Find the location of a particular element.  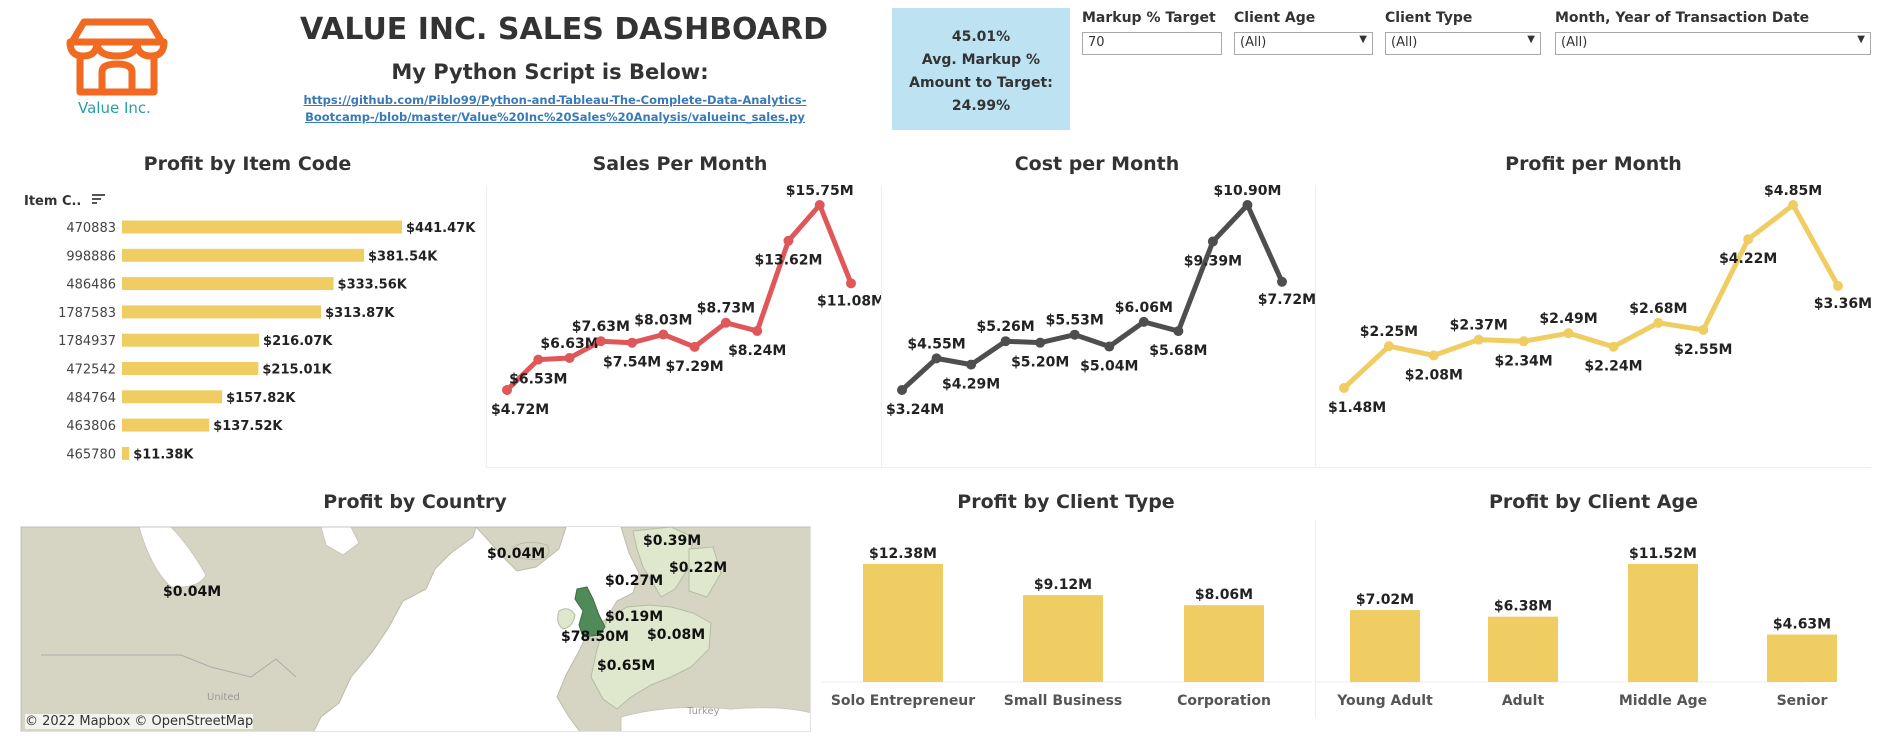

sort-icon is located at coordinates (98, 201).